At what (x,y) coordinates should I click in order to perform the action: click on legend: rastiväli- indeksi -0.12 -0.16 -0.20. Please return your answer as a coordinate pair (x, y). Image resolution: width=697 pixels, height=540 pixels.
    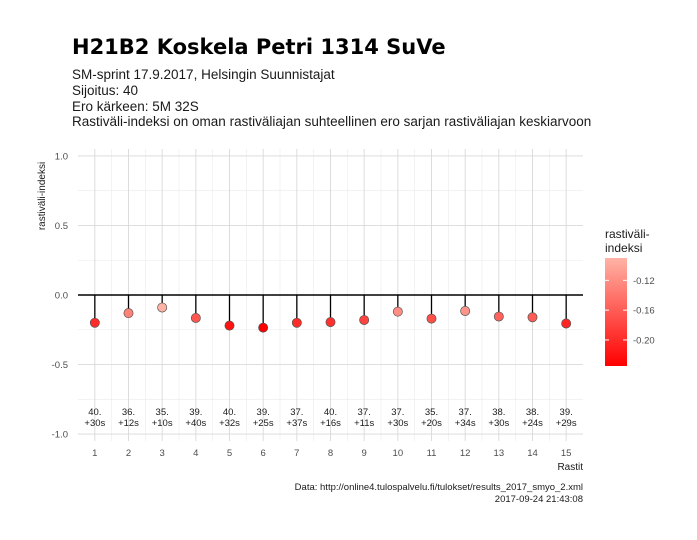
    Looking at the image, I should click on (630, 296).